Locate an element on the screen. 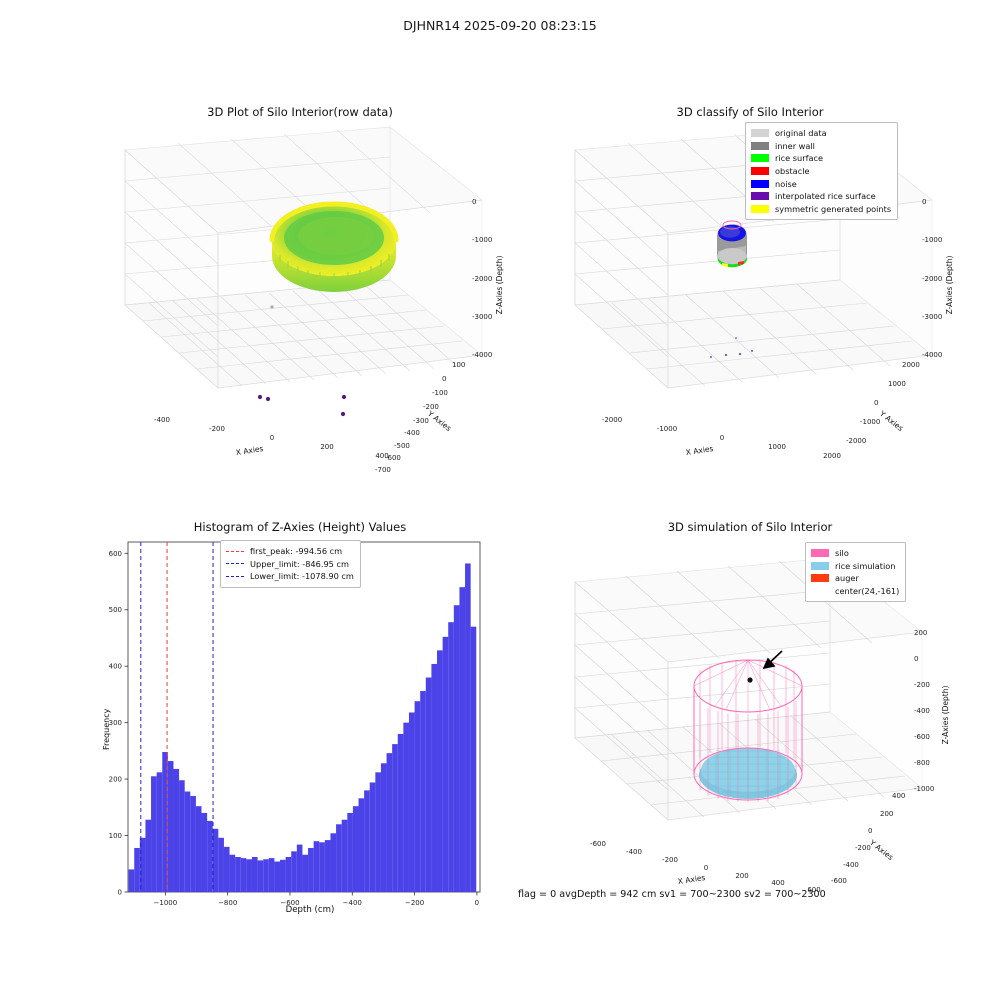 The width and height of the screenshot is (1000, 1000). legend-item: rice simulation is located at coordinates (855, 566).